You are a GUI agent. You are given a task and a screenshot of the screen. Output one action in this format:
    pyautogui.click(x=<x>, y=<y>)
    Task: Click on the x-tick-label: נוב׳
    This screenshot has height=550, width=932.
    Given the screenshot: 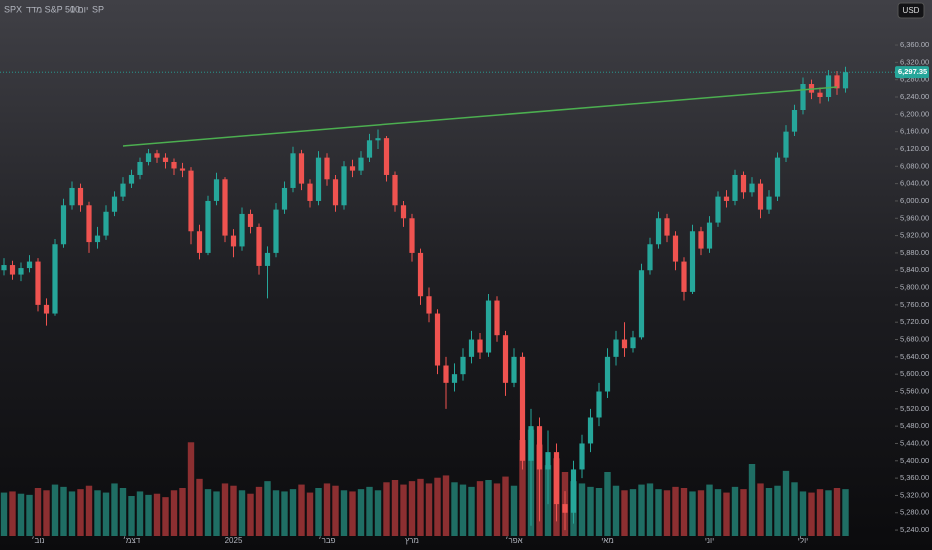 What is the action you would take?
    pyautogui.click(x=37, y=540)
    